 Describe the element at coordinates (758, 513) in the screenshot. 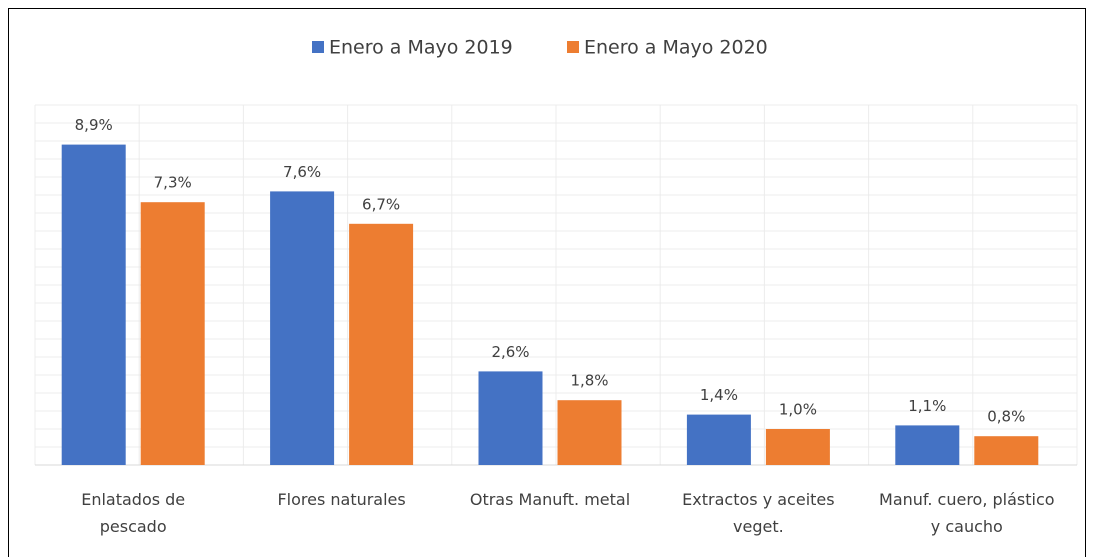

I see `x-tick-label: Extractos y aceites veget.` at that location.